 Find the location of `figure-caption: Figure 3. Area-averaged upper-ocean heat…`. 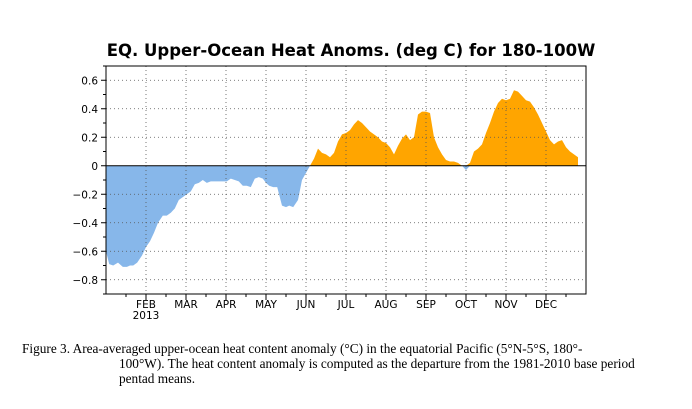

figure-caption: Figure 3. Area-averaged upper-ocean heat… is located at coordinates (347, 363).